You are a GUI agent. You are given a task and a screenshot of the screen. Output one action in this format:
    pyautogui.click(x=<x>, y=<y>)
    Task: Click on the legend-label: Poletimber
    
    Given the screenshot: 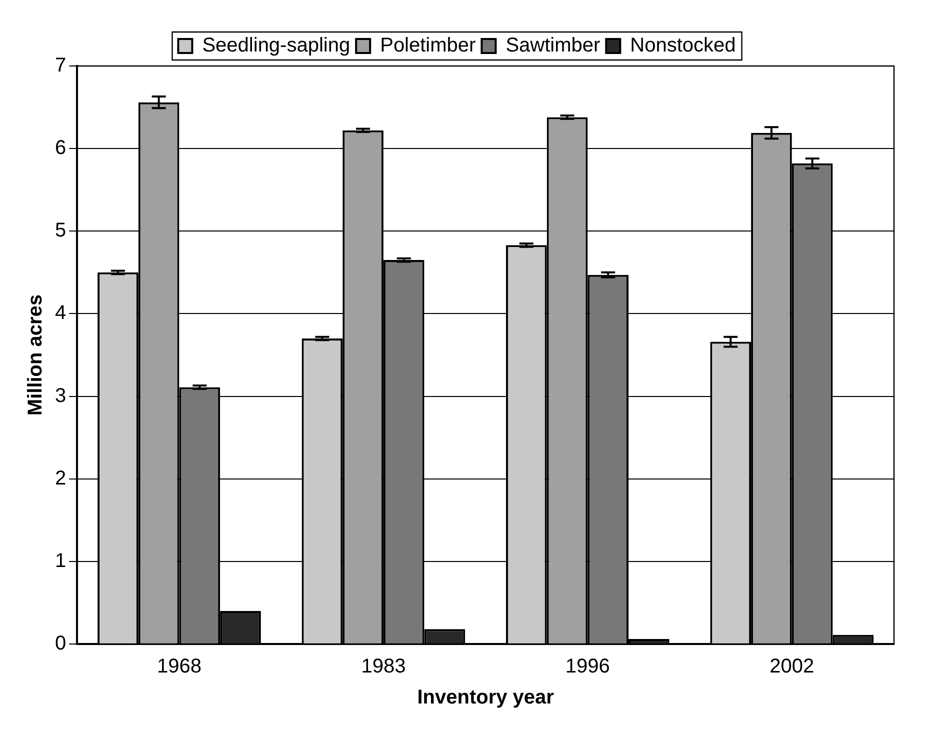 What is the action you would take?
    pyautogui.click(x=428, y=45)
    